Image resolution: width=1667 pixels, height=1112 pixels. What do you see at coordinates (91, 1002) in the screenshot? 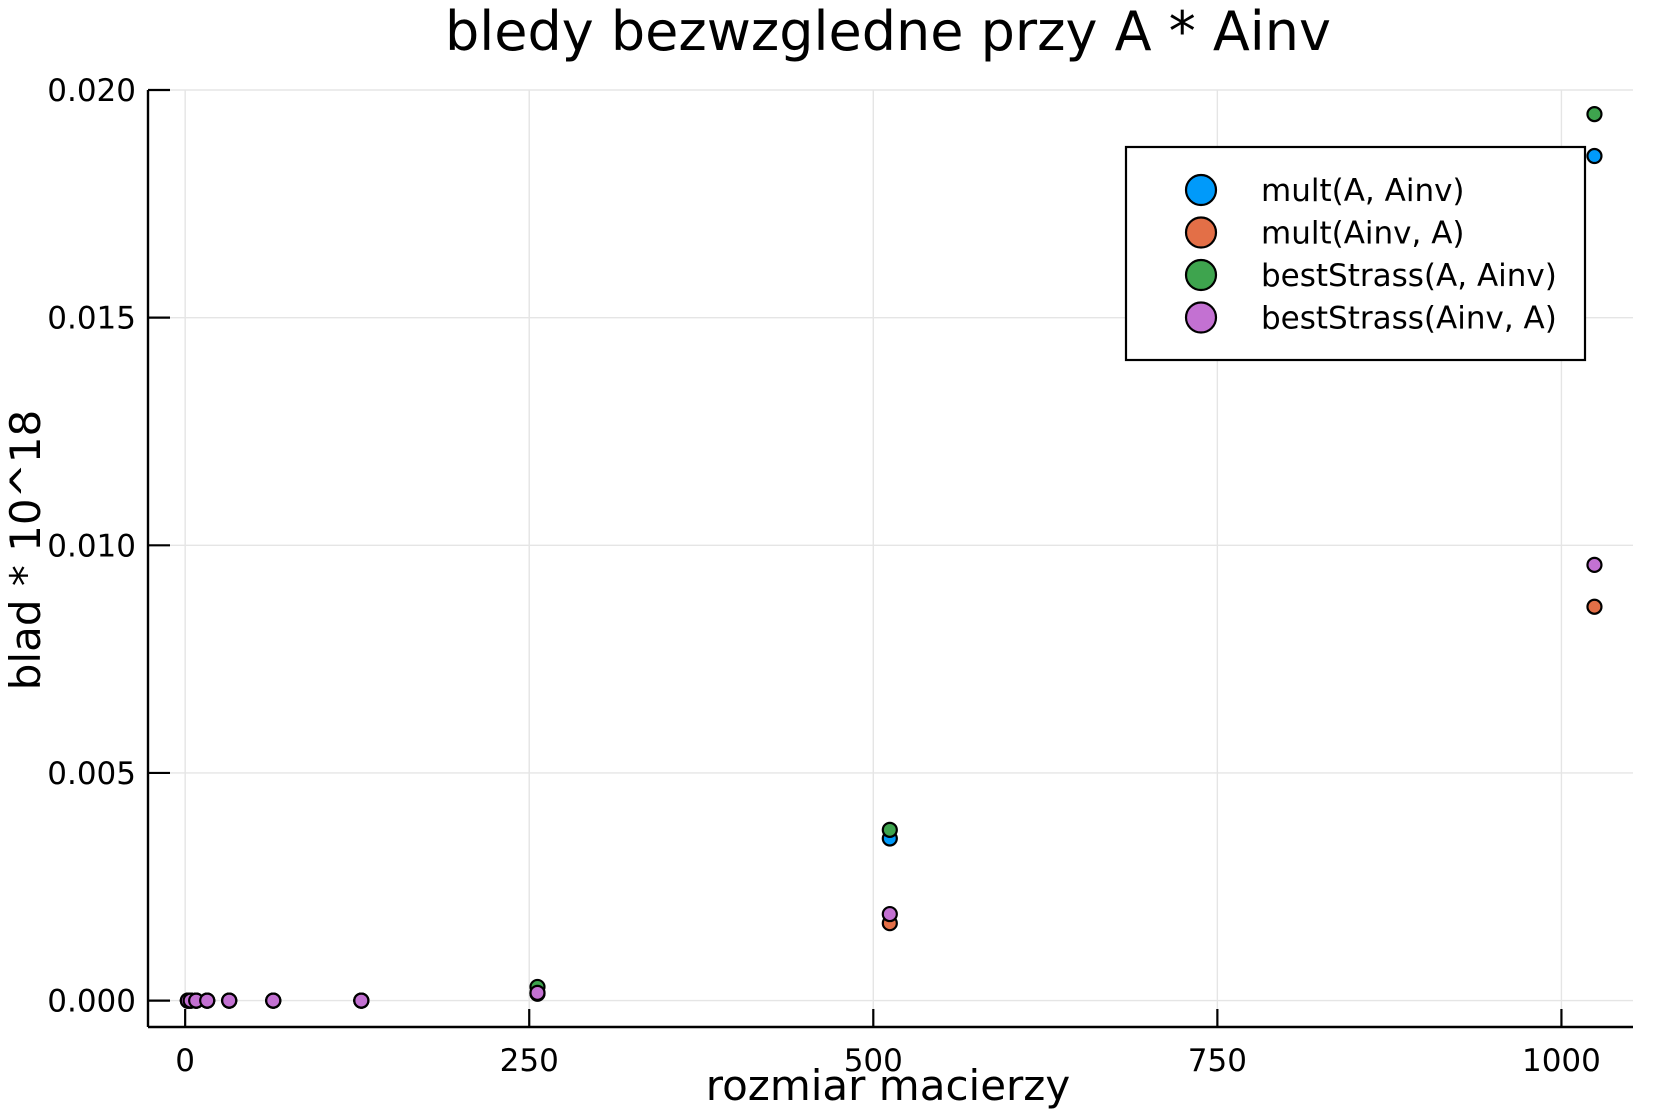
I see `y-tick-label: 0.000` at bounding box center [91, 1002].